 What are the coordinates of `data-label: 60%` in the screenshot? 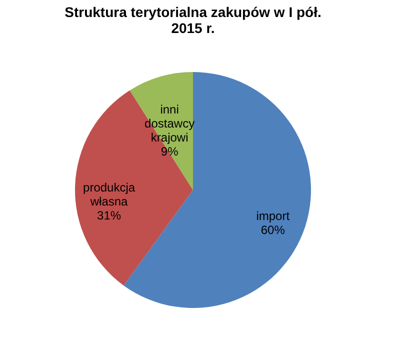 It's located at (273, 229).